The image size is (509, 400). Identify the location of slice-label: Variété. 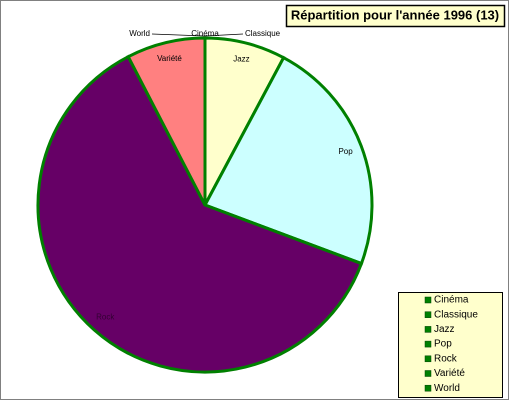
(169, 58).